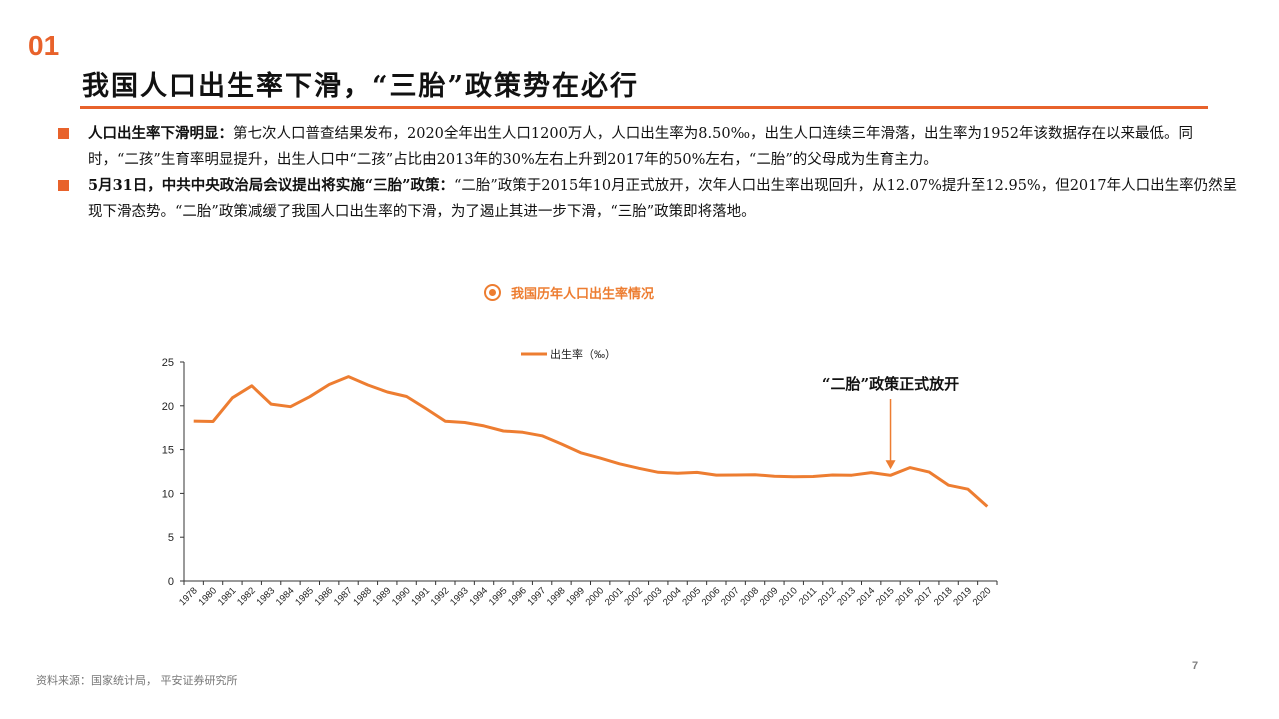  Describe the element at coordinates (382, 596) in the screenshot. I see `x-tick-label: 1989` at that location.